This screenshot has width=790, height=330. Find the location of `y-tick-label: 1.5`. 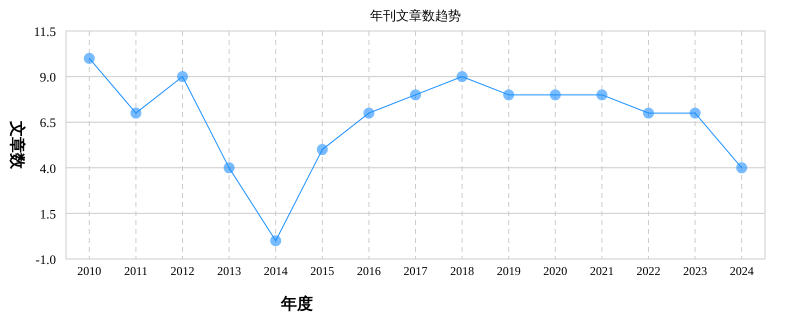

y-tick-label: 1.5 is located at coordinates (48, 214).